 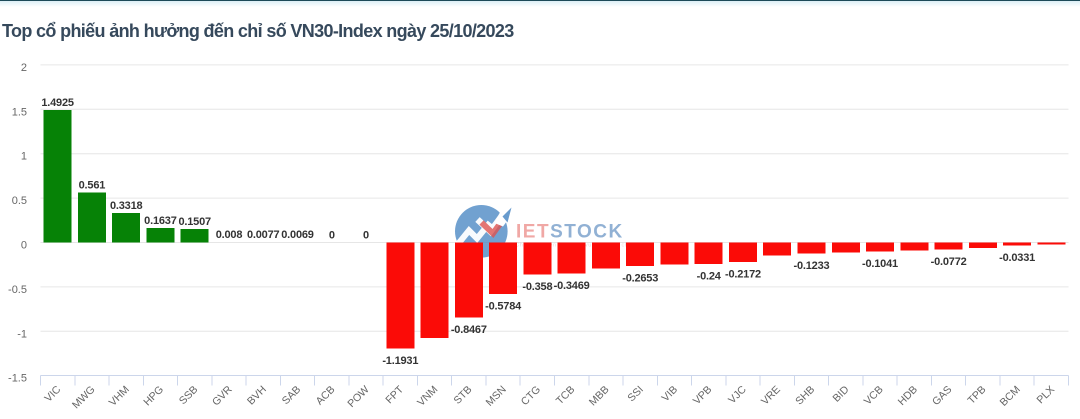 I want to click on svg-text: -0.8467, so click(x=469, y=330).